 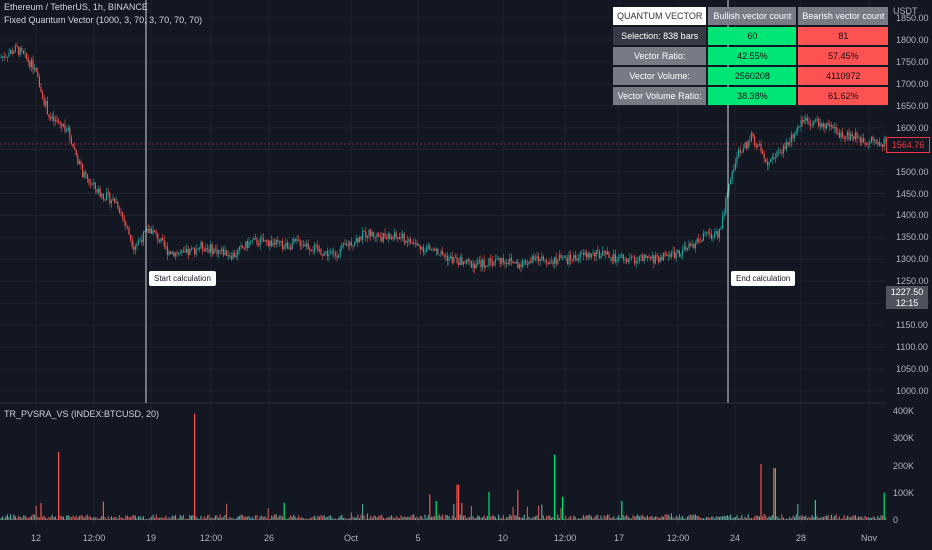 I want to click on end-calculation-label: End calculation, so click(x=763, y=278).